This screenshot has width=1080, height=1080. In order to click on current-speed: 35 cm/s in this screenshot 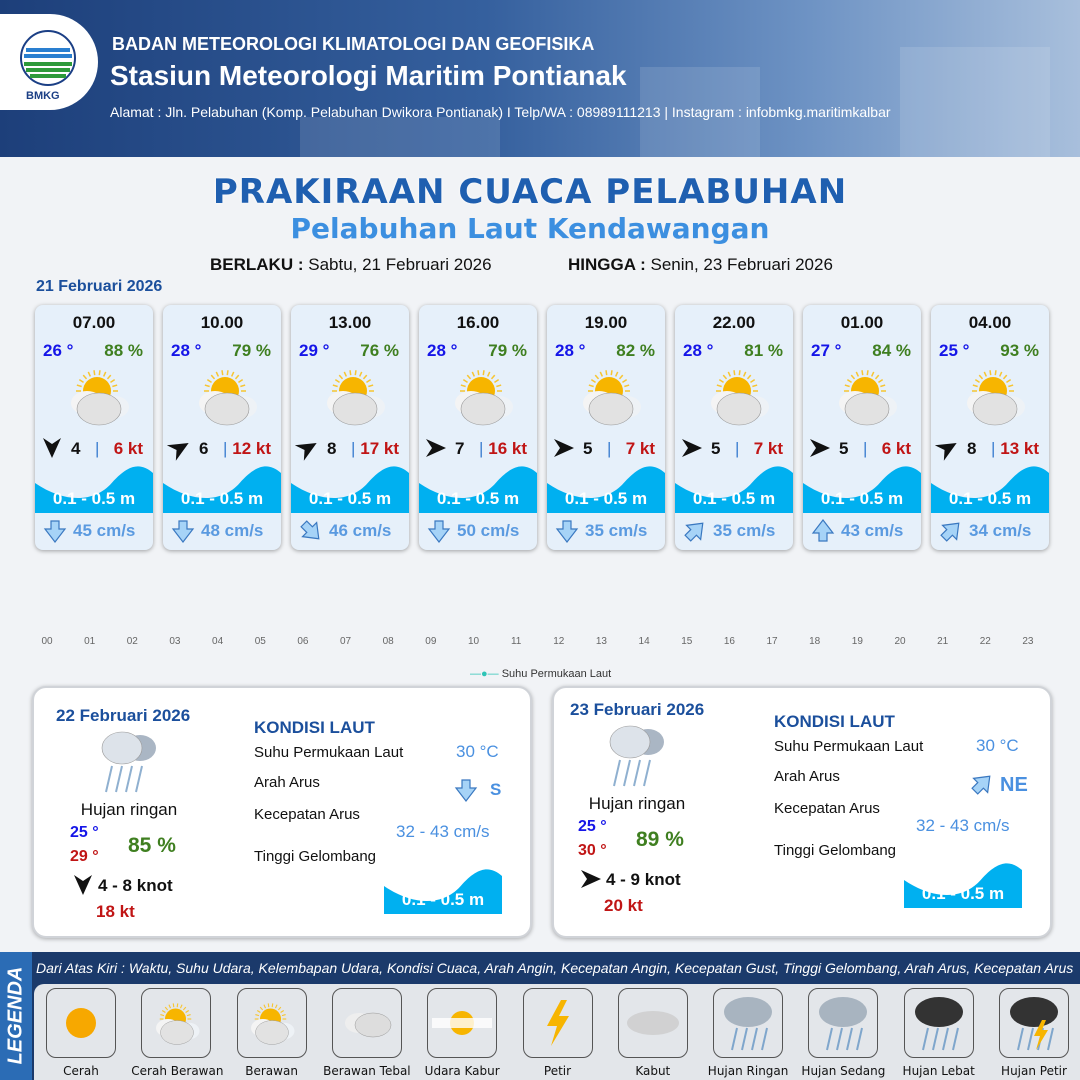, I will do `click(744, 530)`.